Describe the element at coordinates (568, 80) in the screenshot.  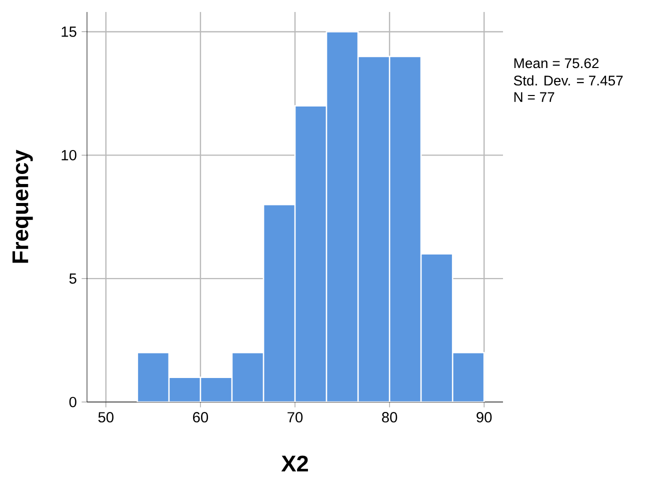
I see `text: Std. Dev. = 7.457` at that location.